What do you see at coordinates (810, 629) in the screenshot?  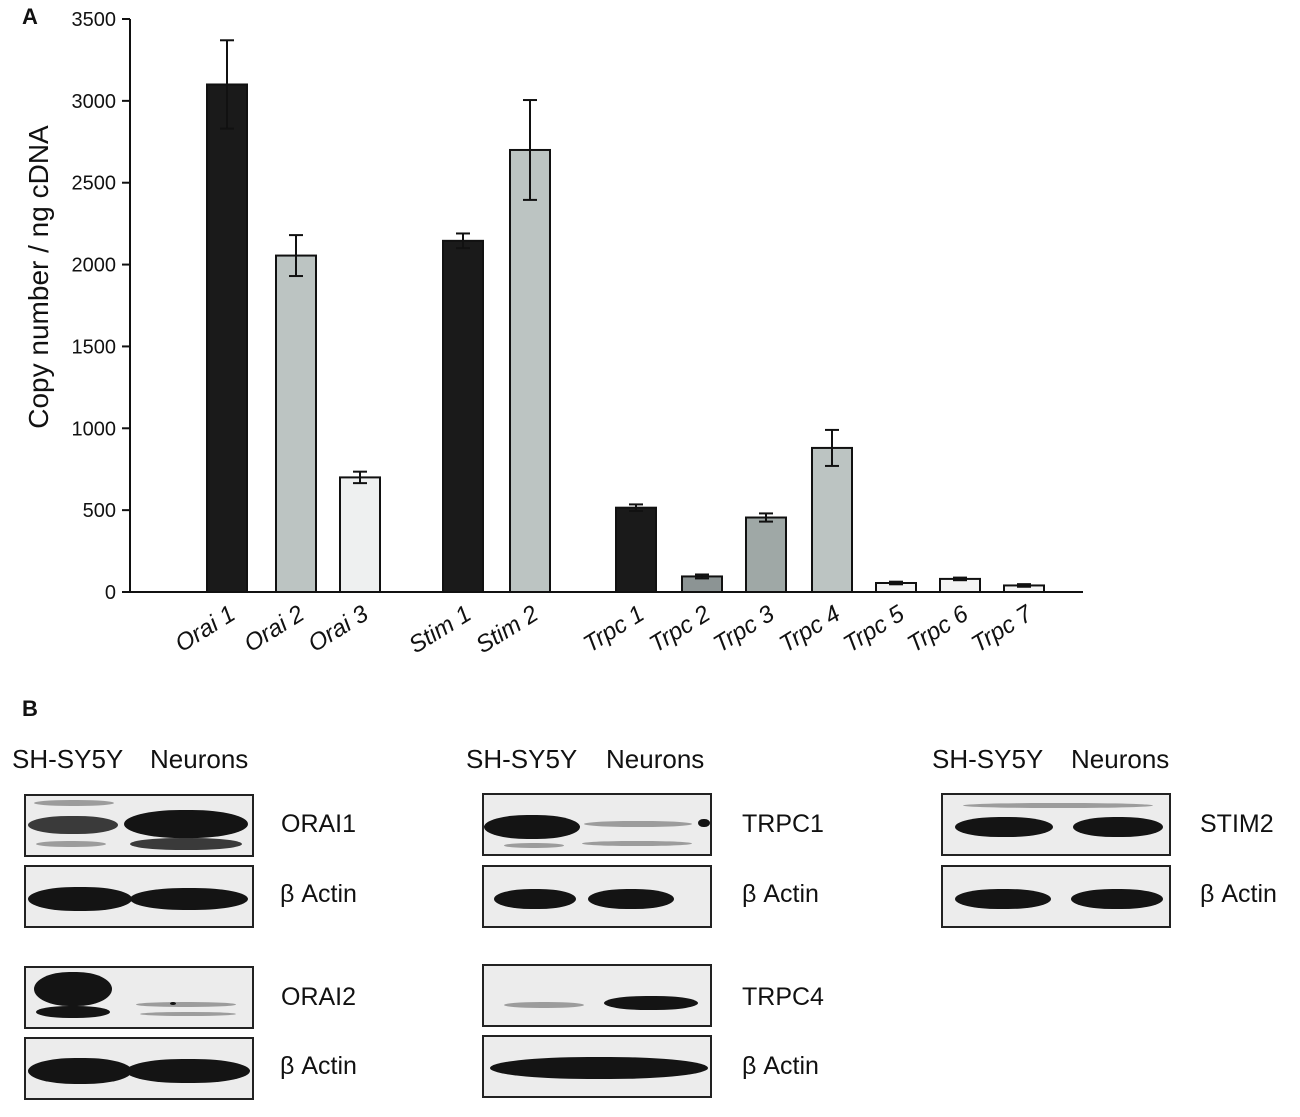 I see `x-tick-label: Trpc 4` at bounding box center [810, 629].